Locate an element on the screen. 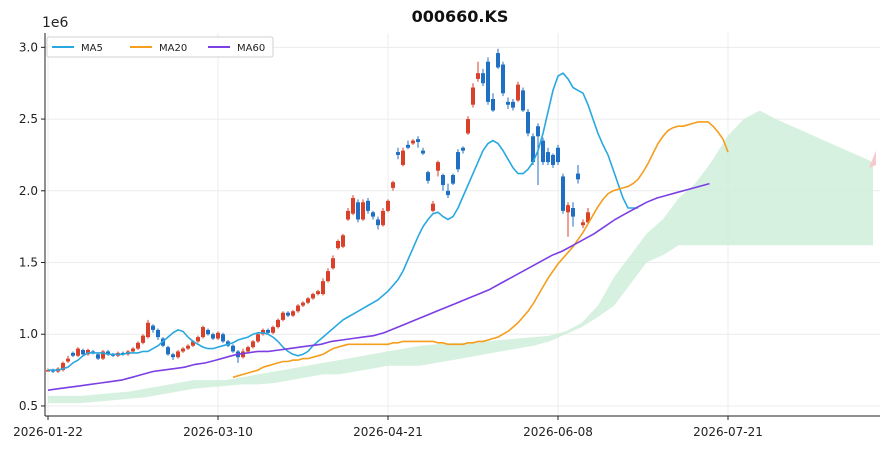 This screenshot has height=450, width=890. x-tick-label: 2026-07-21 is located at coordinates (728, 432).